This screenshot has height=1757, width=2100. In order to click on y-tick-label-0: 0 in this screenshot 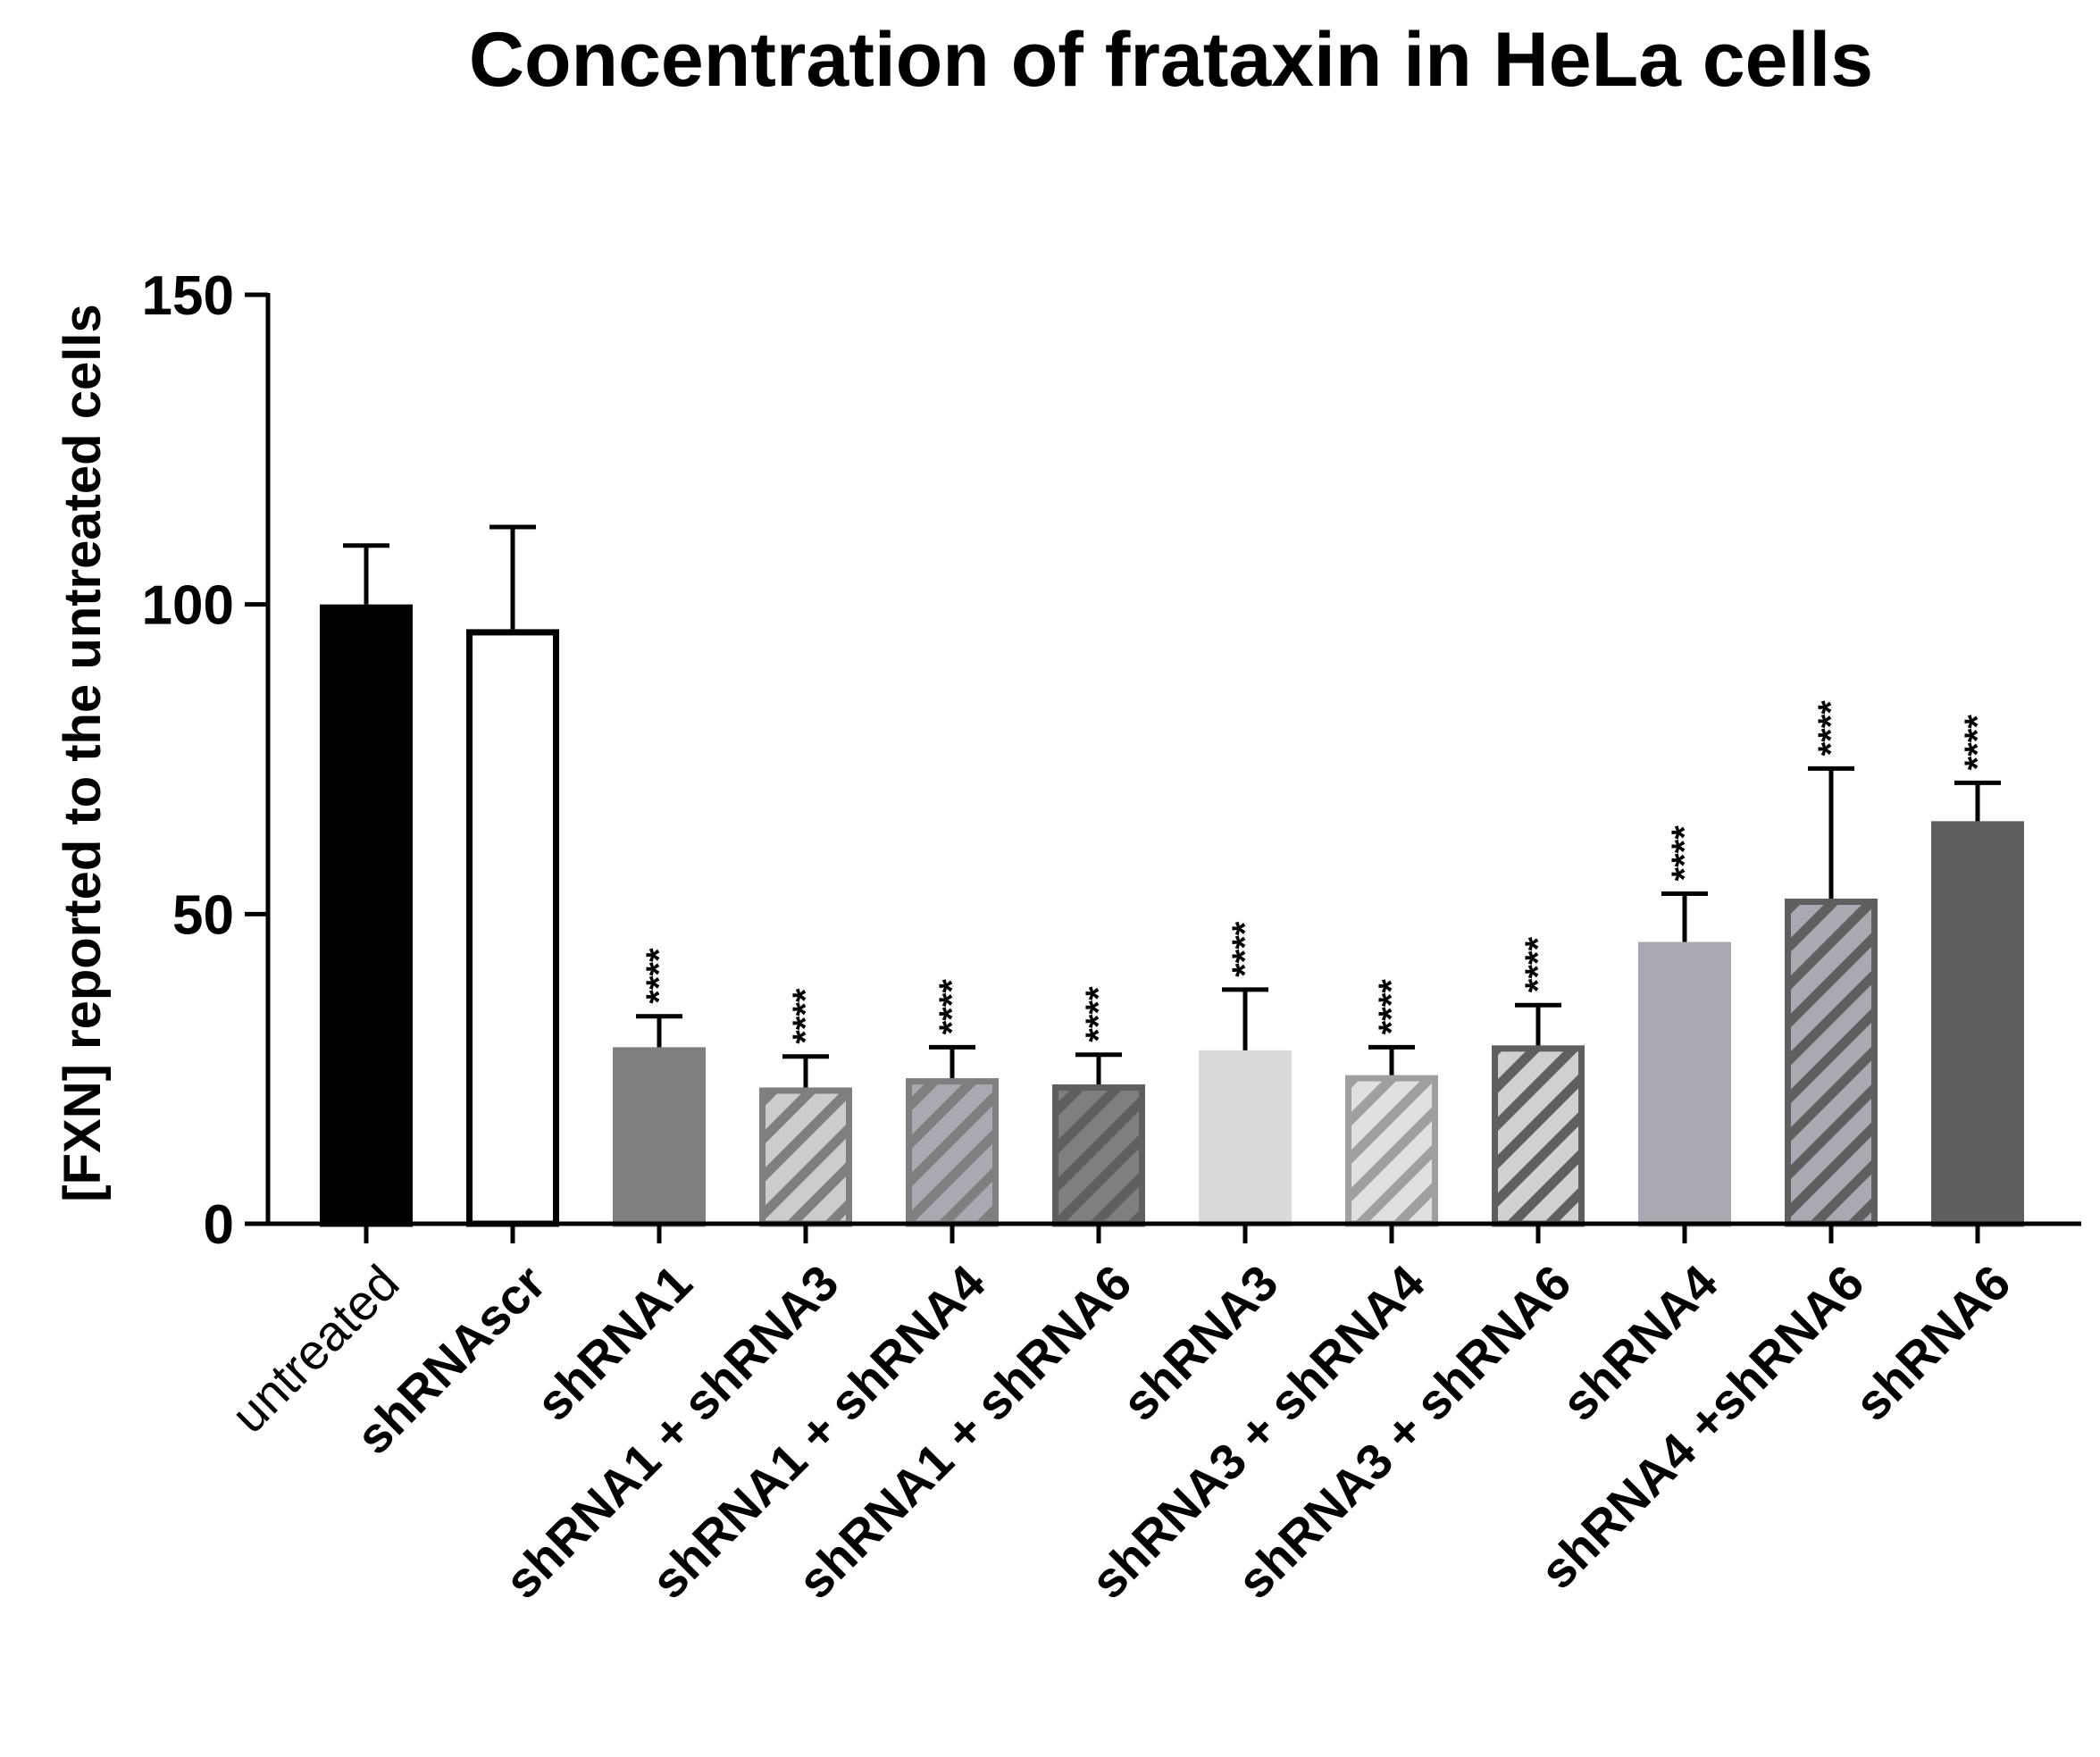, I will do `click(219, 1225)`.